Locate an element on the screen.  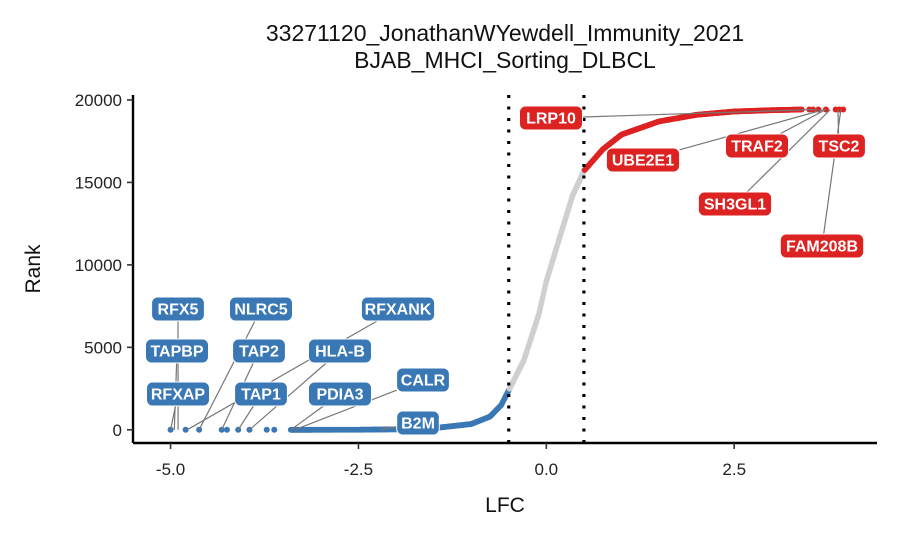
gene-label-text: CALR is located at coordinates (423, 381).